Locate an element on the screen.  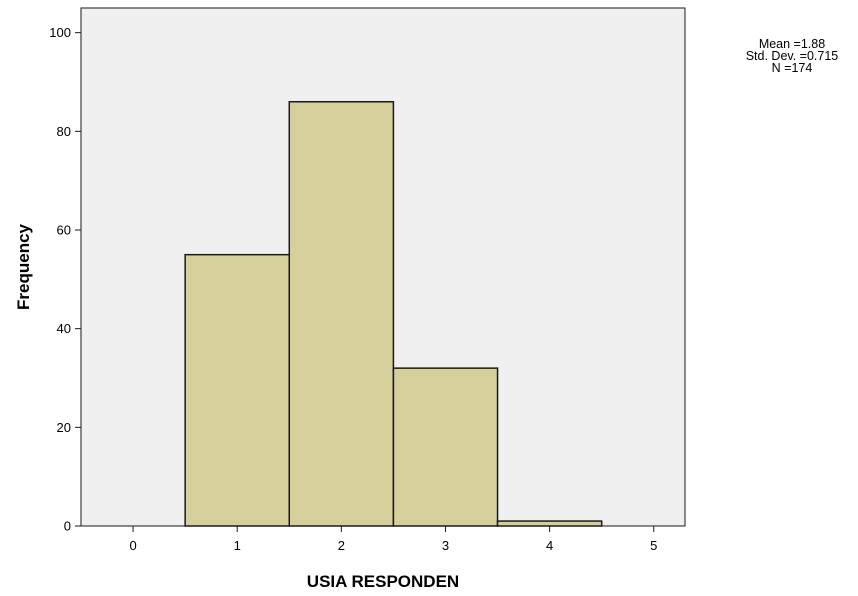
y-axis: 0 20 40 60 80 100 is located at coordinates (65, 279).